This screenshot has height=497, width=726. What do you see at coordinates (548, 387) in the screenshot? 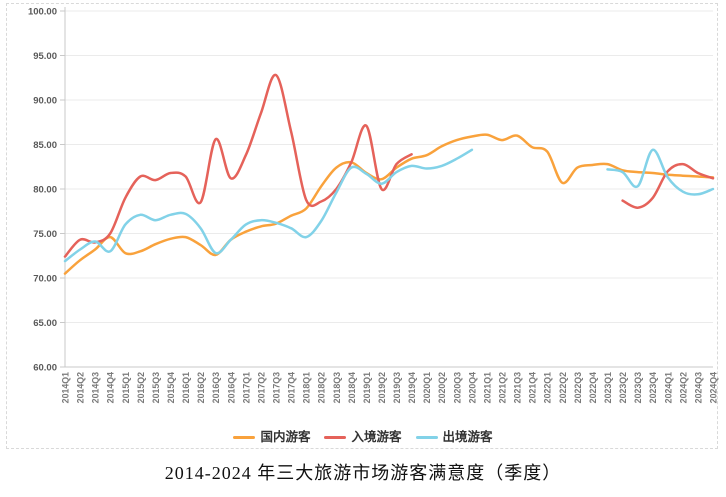
I see `x-tick-label: 2022Q1` at bounding box center [548, 387].